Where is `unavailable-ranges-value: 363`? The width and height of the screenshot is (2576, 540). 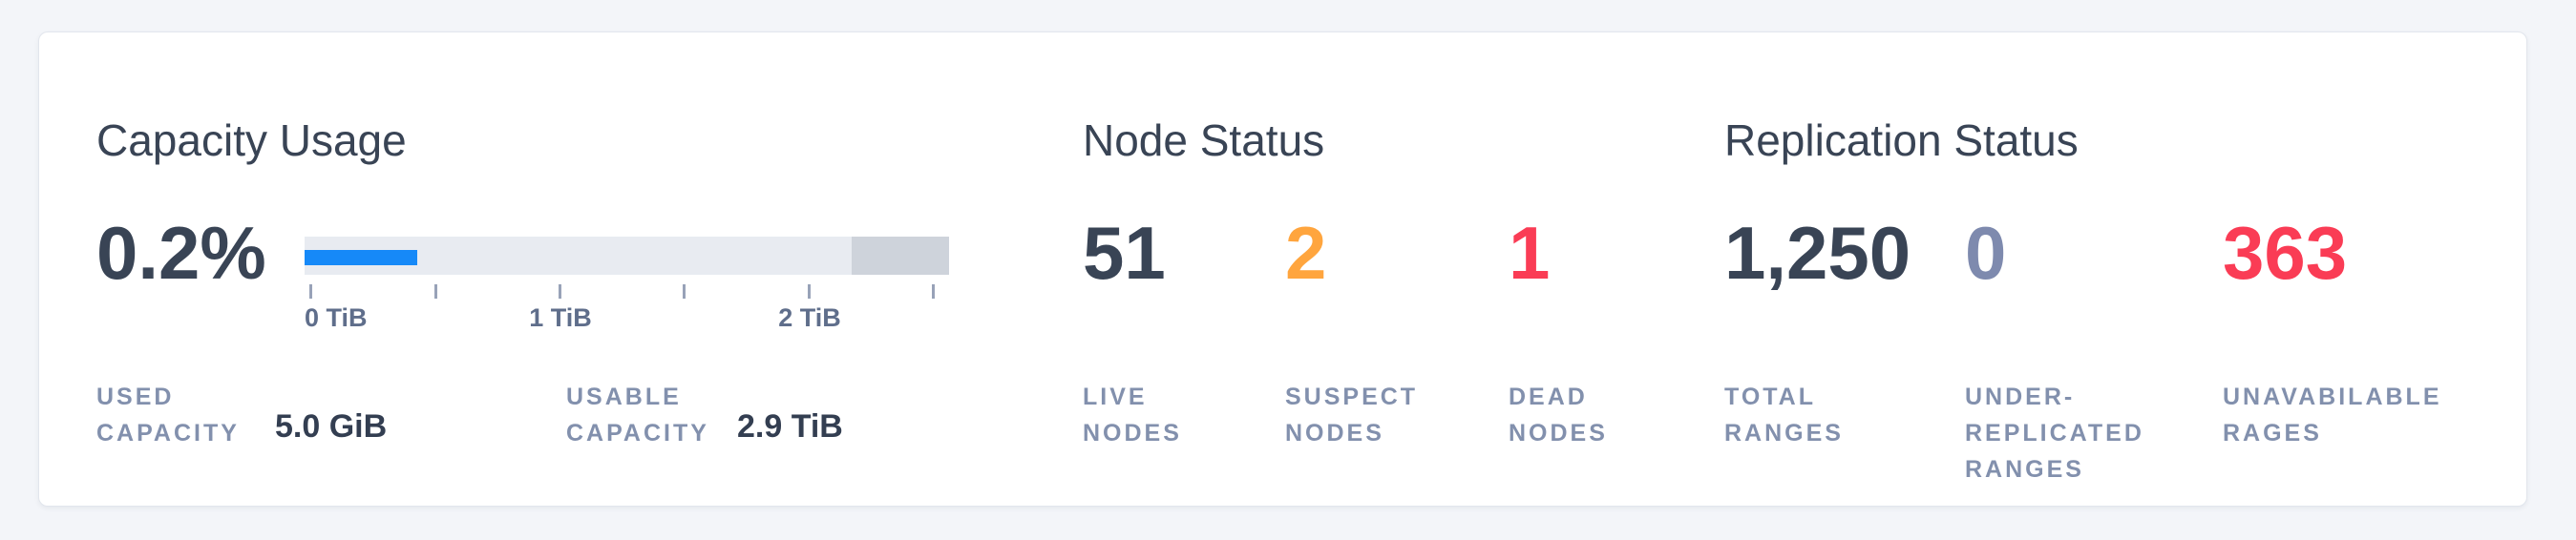 unavailable-ranges-value: 363 is located at coordinates (2285, 253).